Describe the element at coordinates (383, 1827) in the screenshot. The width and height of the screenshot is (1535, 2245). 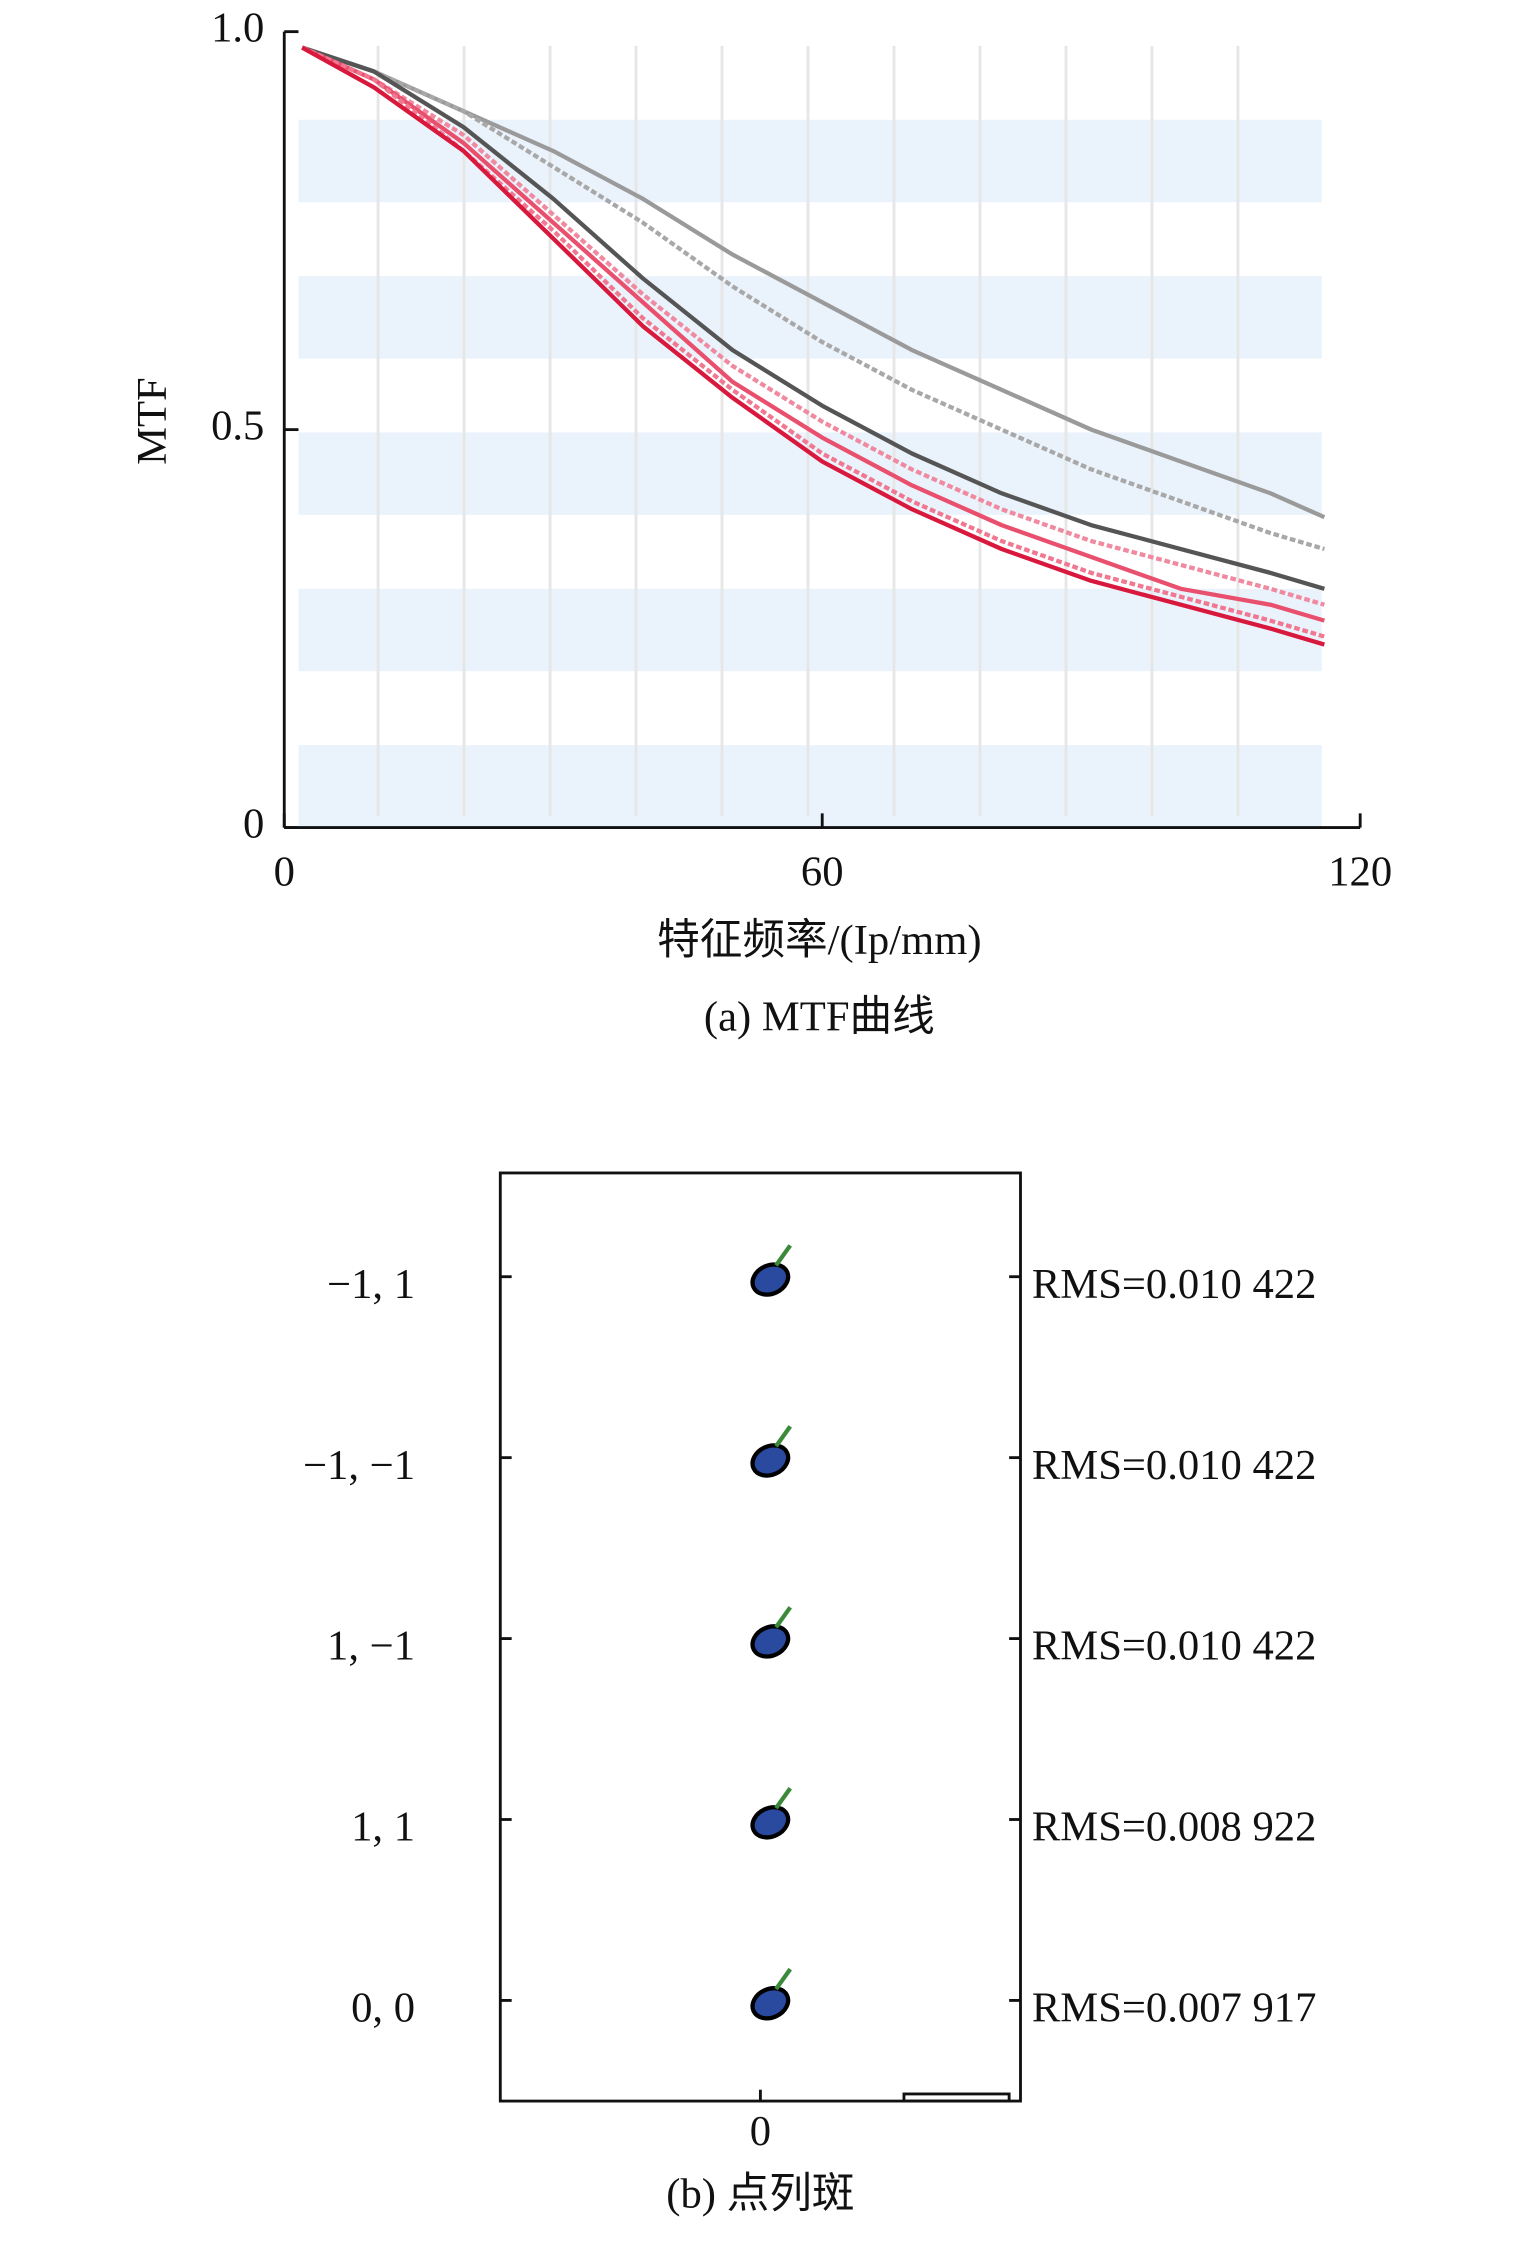
I see `field-label: 1, 1` at that location.